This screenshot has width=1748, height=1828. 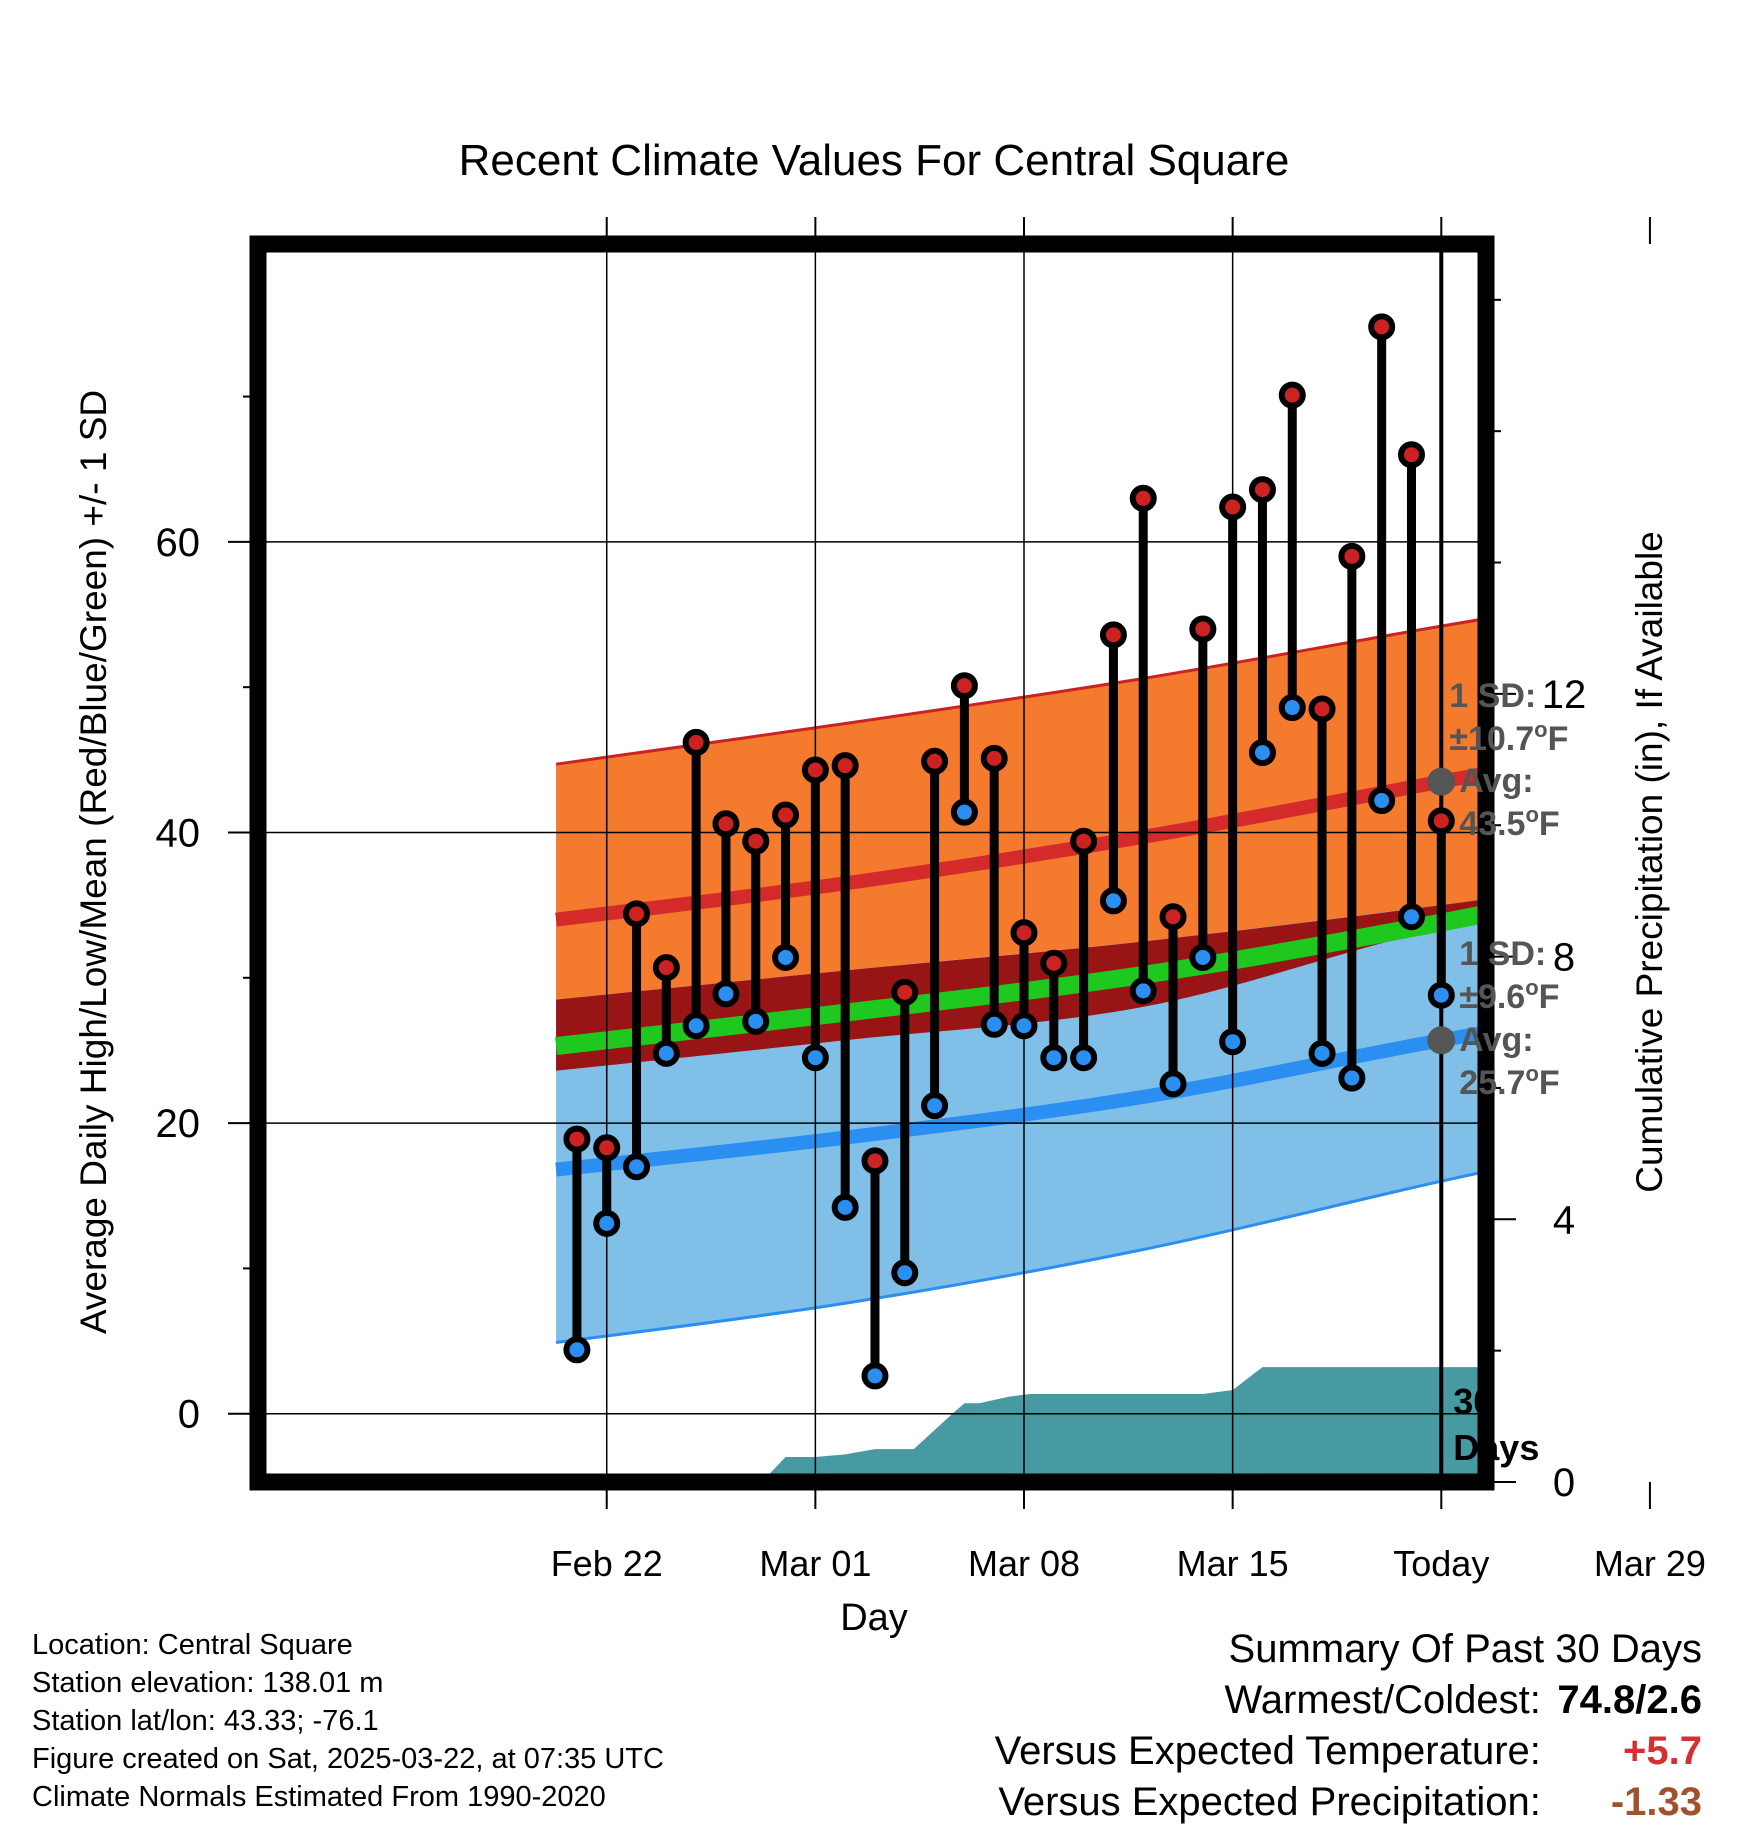 What do you see at coordinates (192, 1645) in the screenshot?
I see `location-text: Location: Central Square` at bounding box center [192, 1645].